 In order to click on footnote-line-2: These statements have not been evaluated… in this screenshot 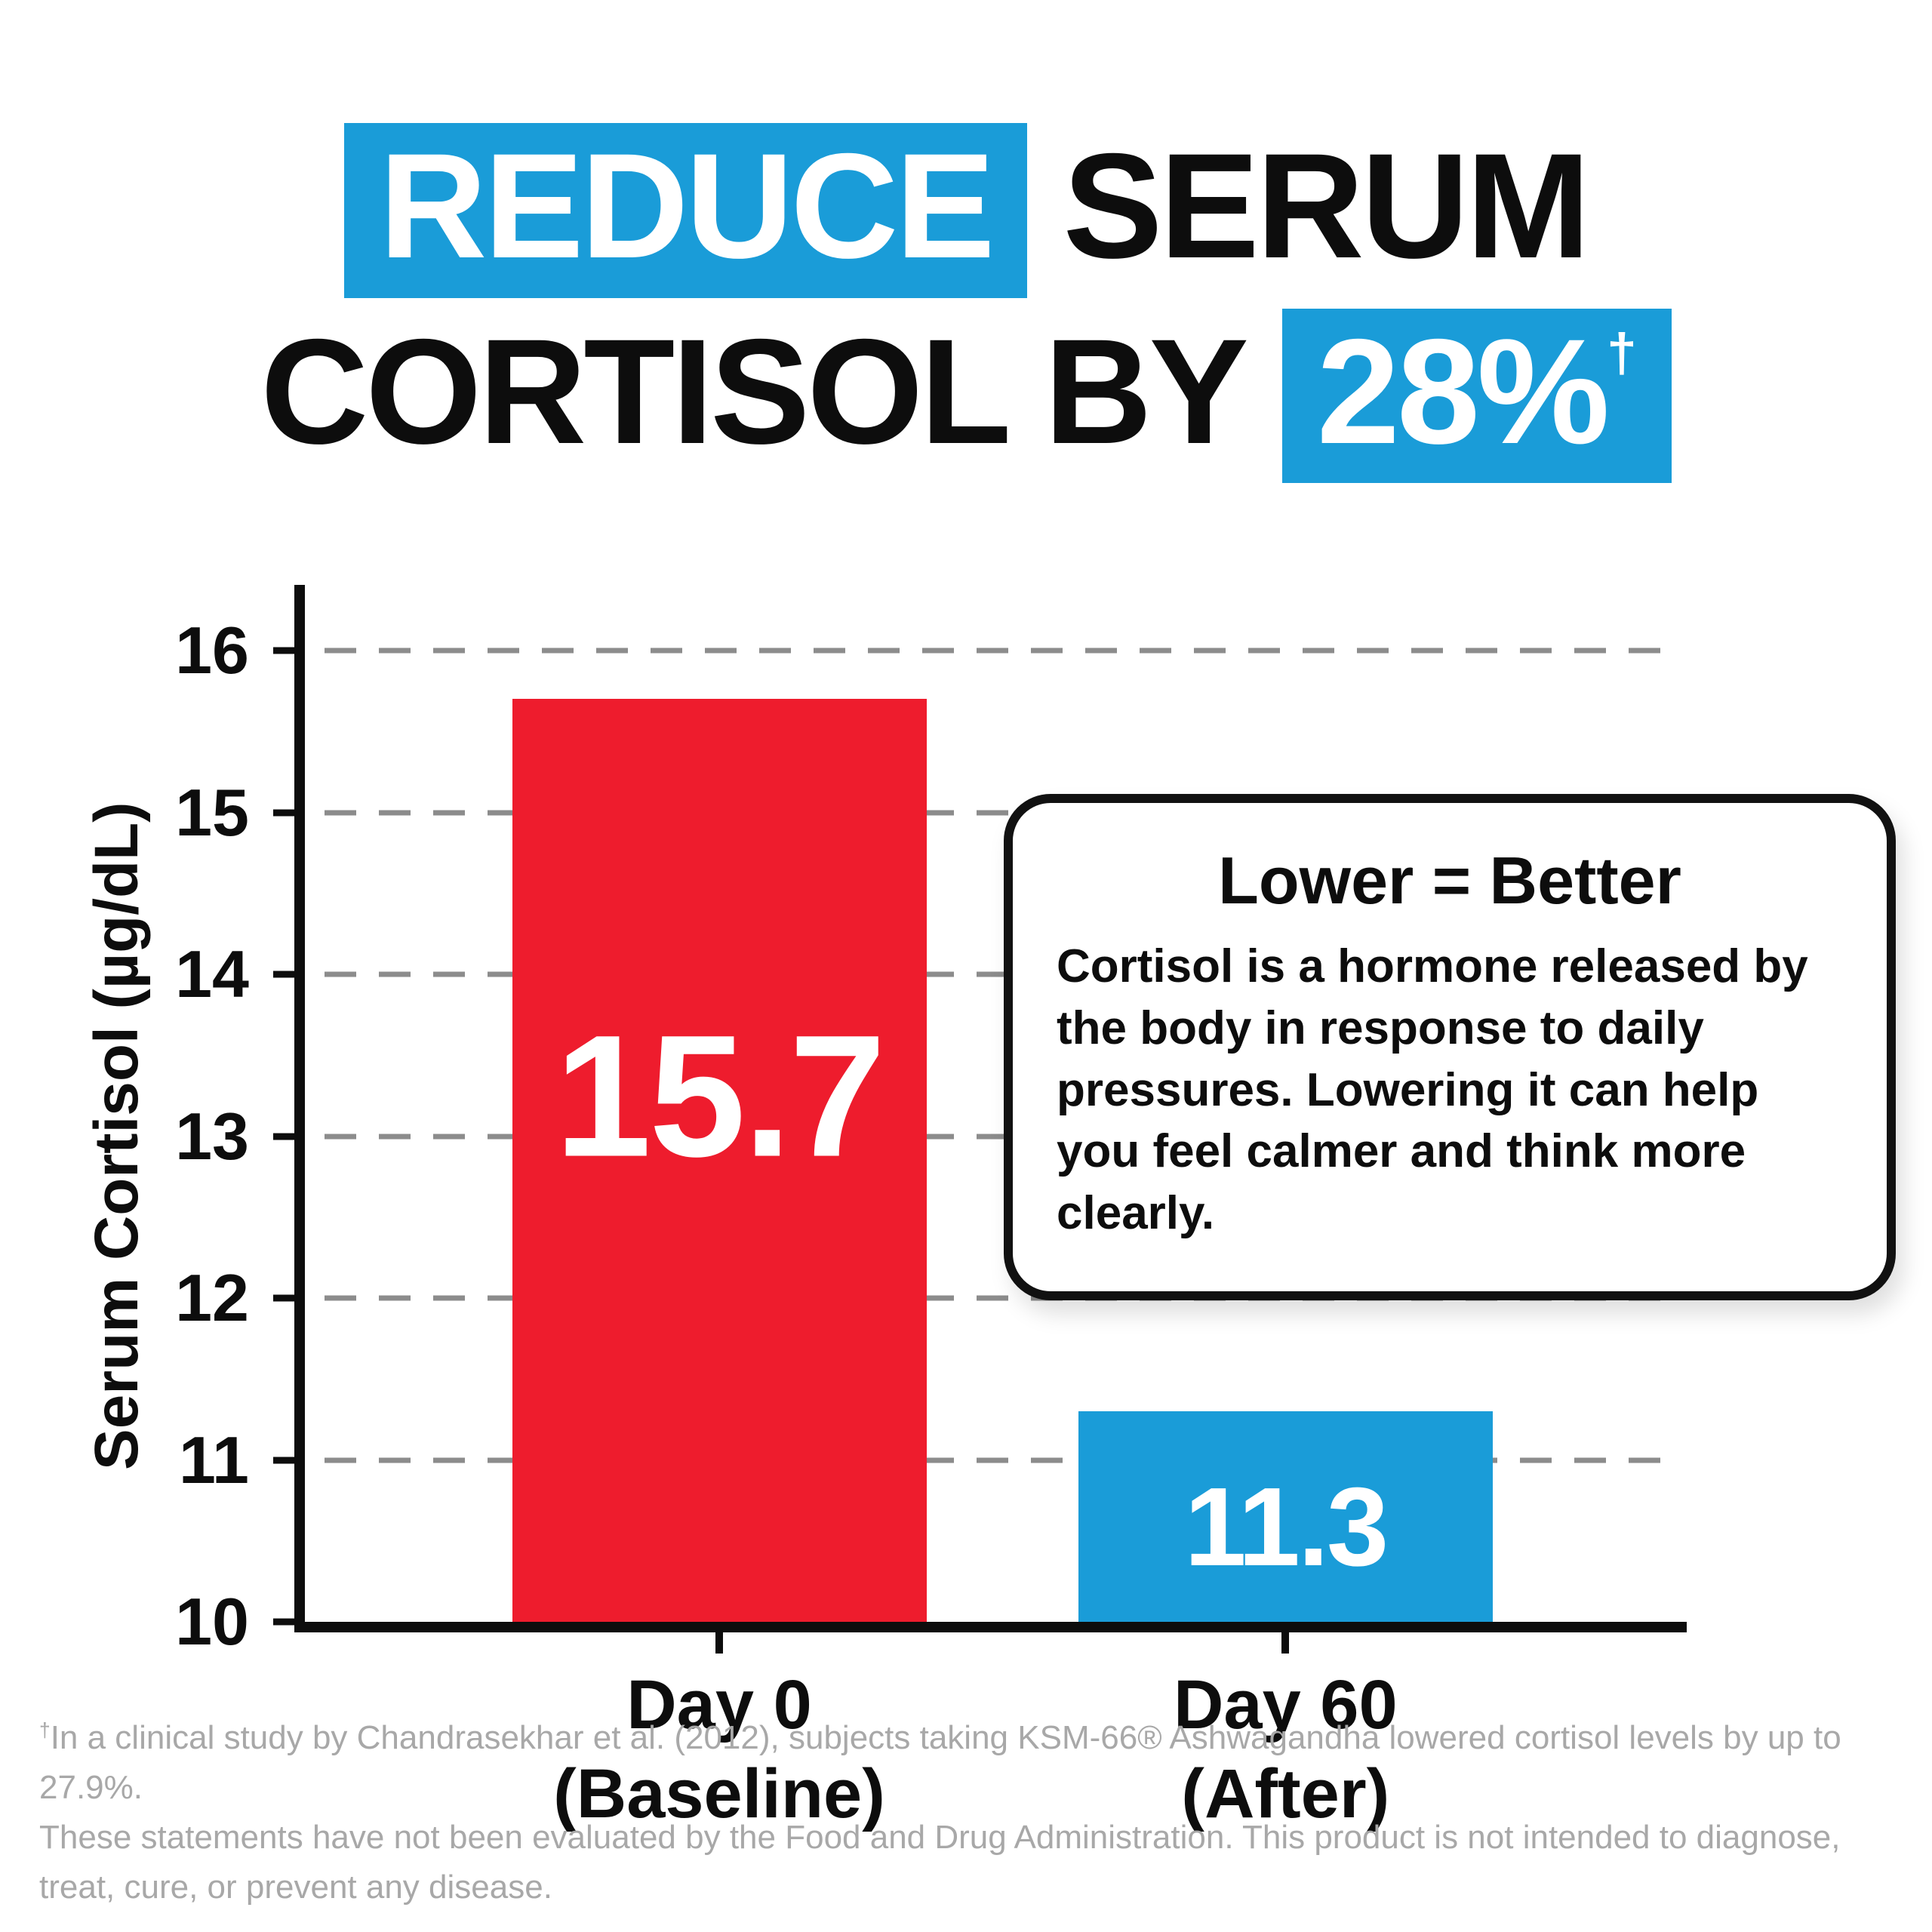, I will do `click(940, 1862)`.